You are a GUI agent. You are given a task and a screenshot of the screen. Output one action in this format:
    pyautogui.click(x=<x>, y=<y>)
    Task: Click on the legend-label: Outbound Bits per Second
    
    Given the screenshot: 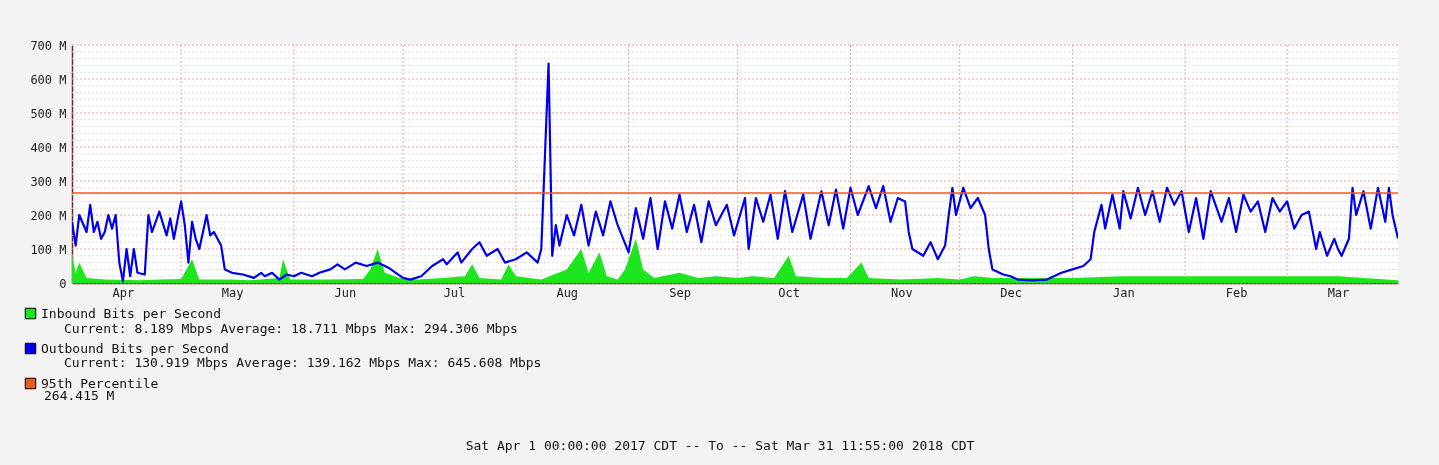 What is the action you would take?
    pyautogui.click(x=135, y=348)
    